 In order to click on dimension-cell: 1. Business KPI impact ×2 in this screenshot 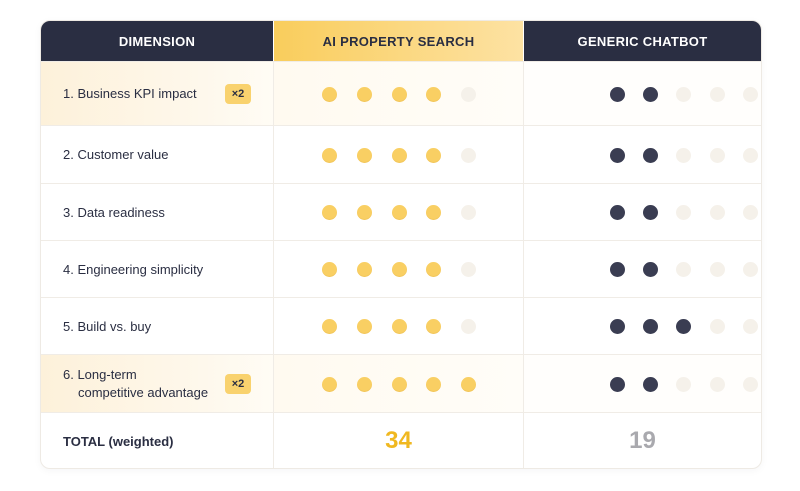, I will do `click(157, 94)`.